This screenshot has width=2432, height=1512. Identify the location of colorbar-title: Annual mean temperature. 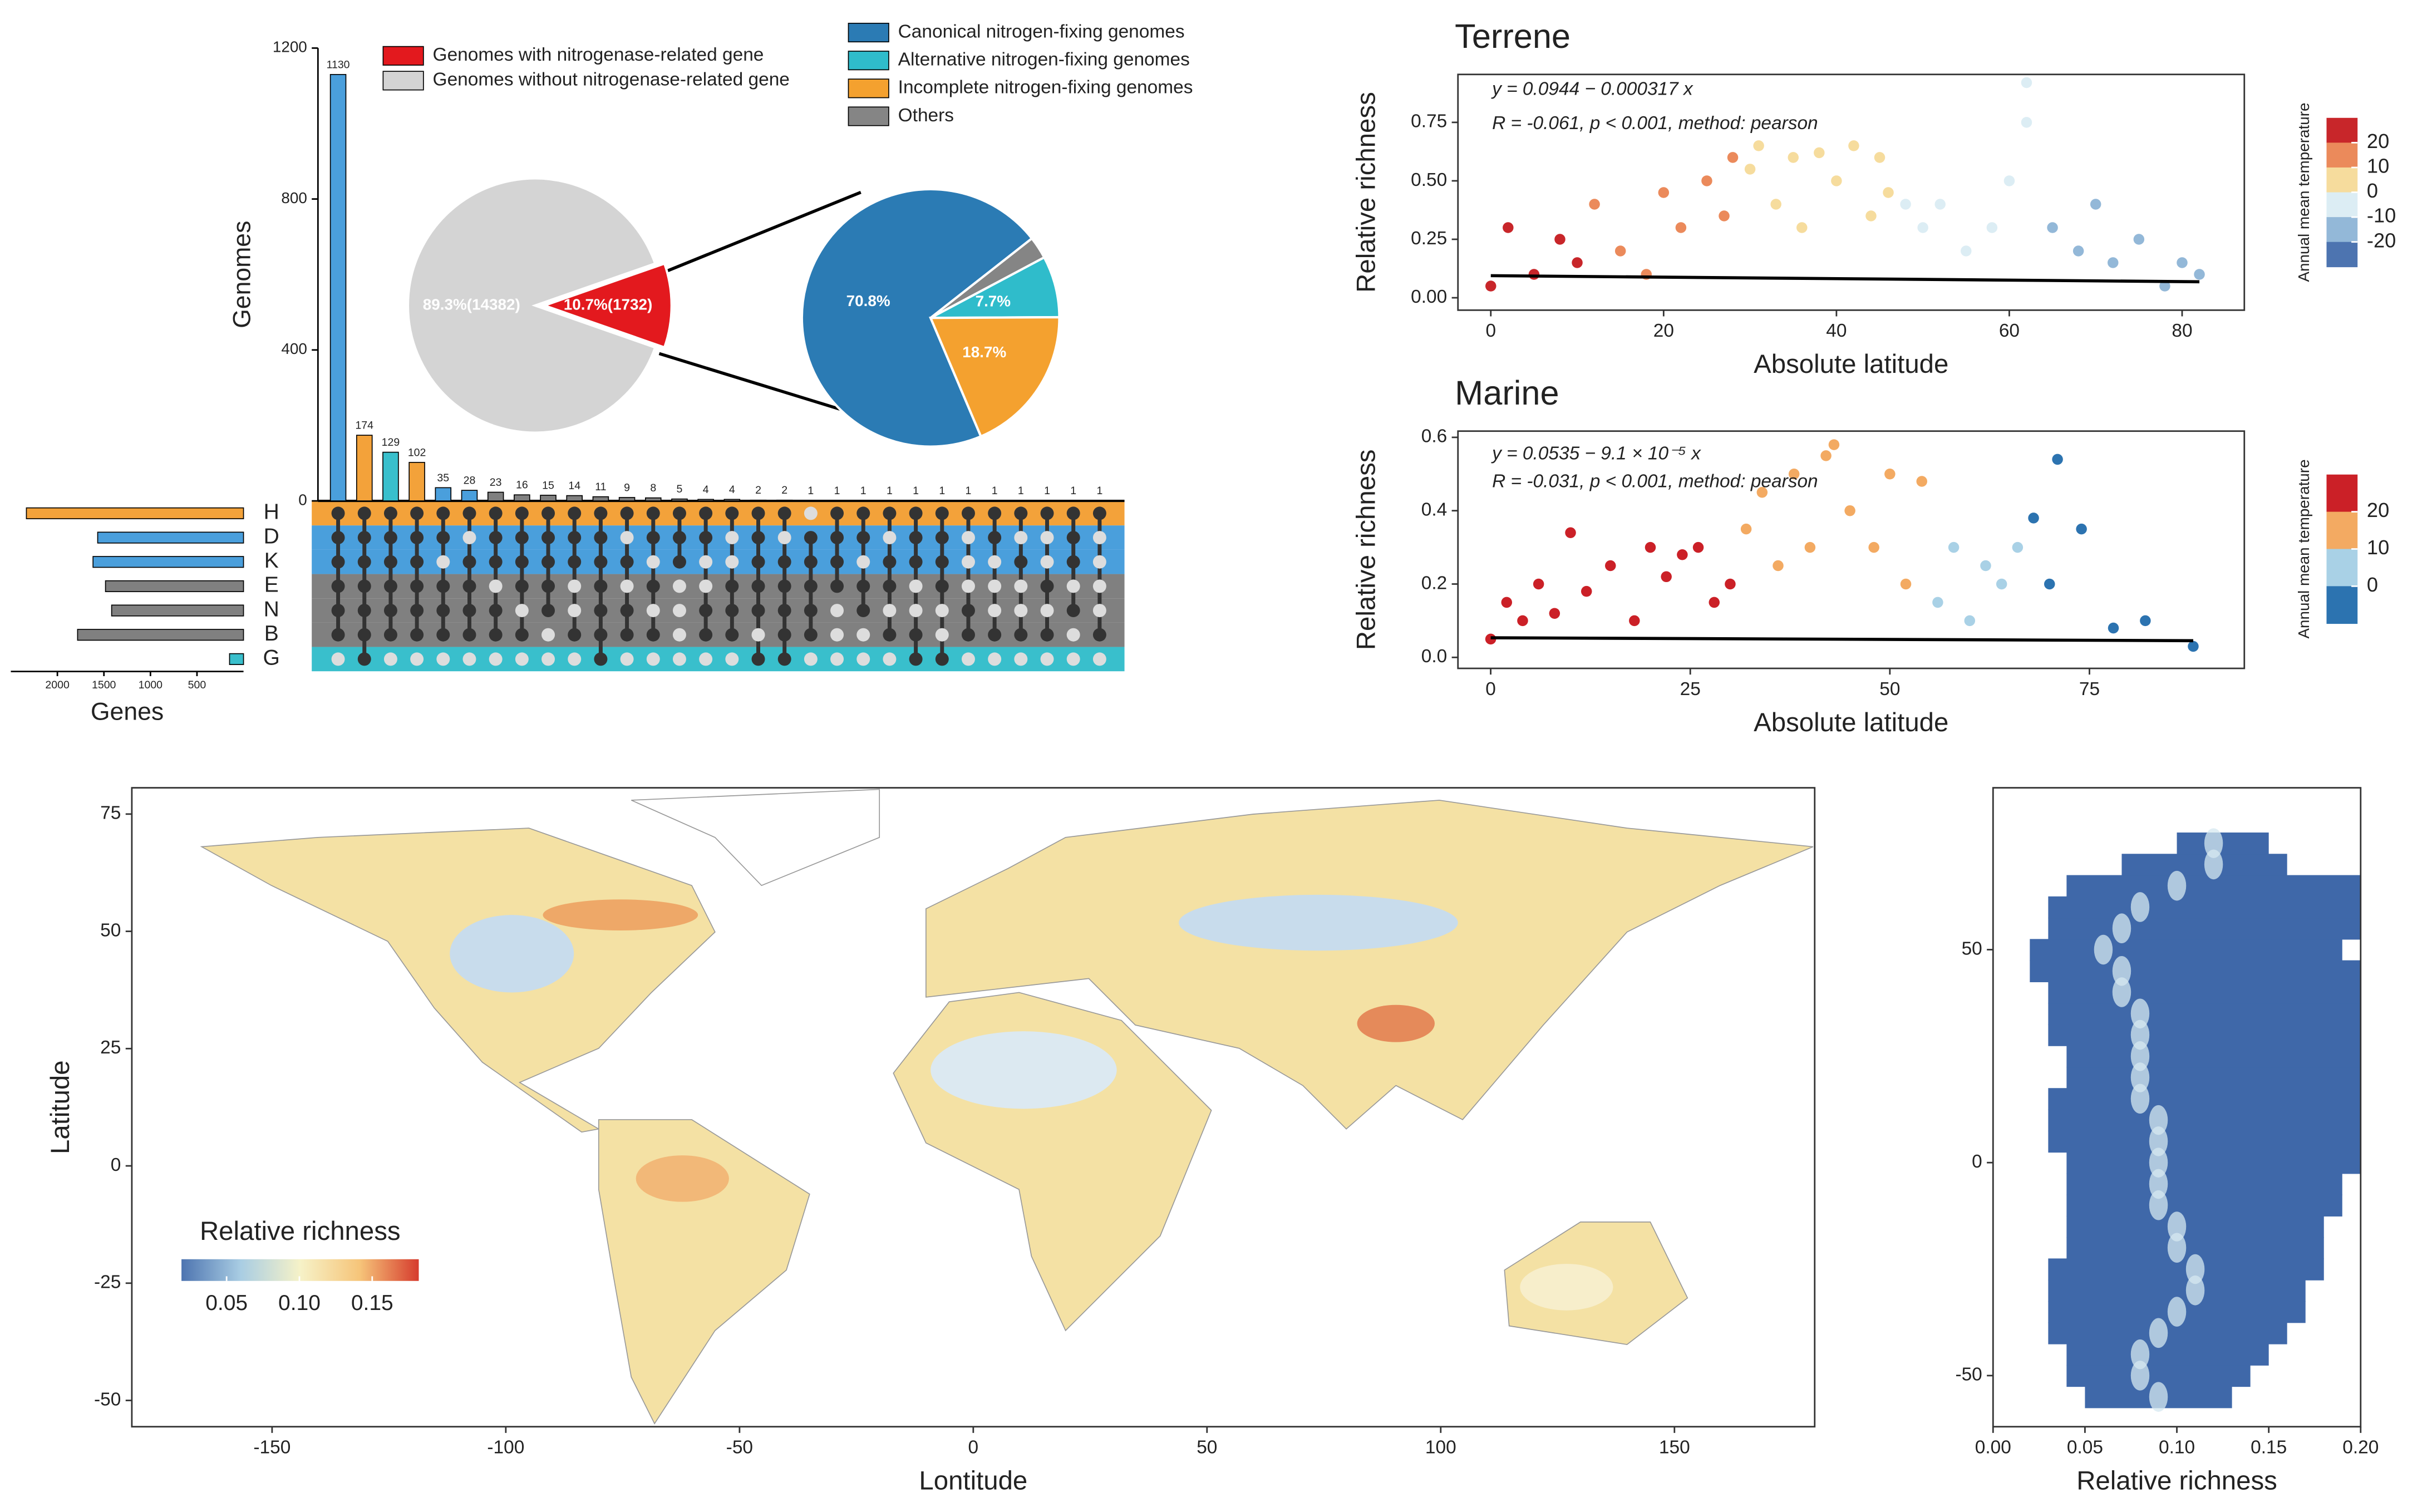
(2303, 192).